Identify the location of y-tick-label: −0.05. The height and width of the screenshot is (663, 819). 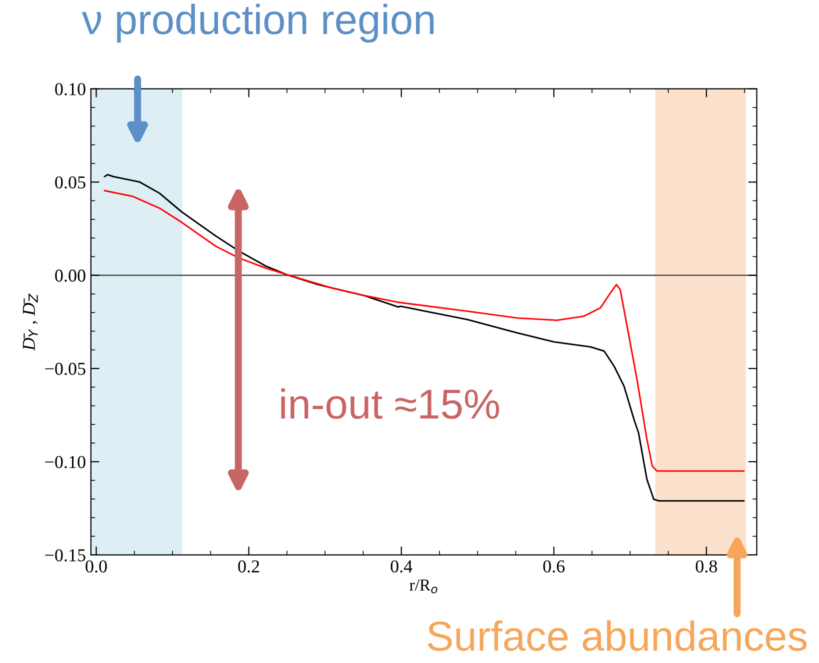
(65, 369).